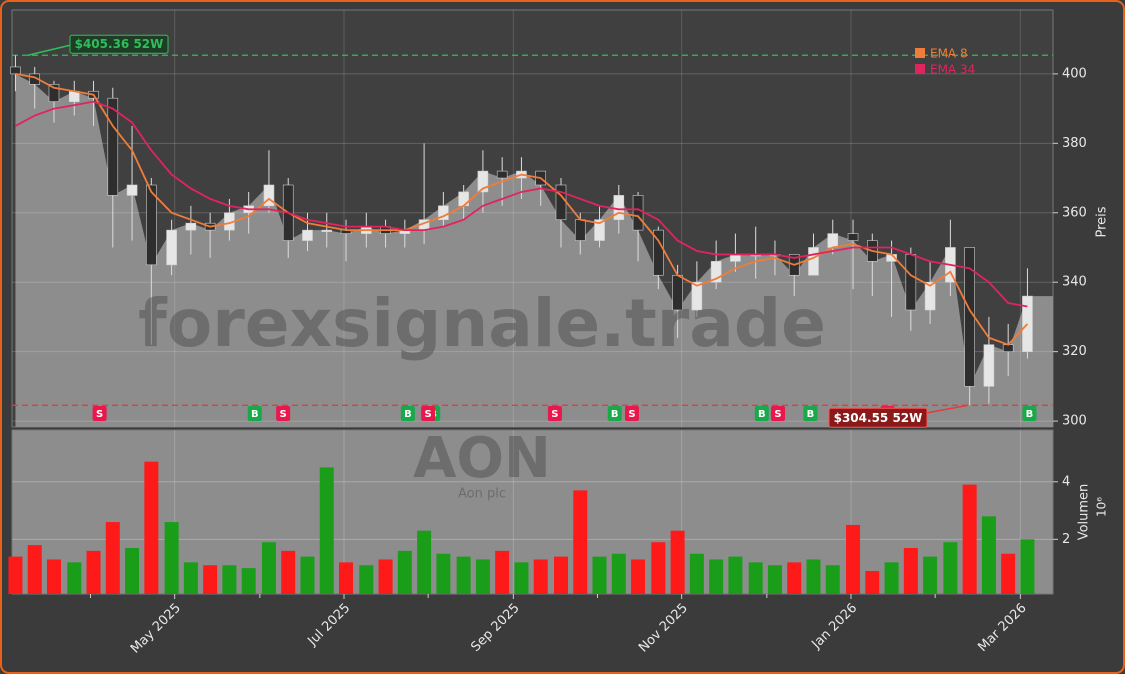 The height and width of the screenshot is (674, 1125). I want to click on legend-label: EMA 34, so click(952, 70).